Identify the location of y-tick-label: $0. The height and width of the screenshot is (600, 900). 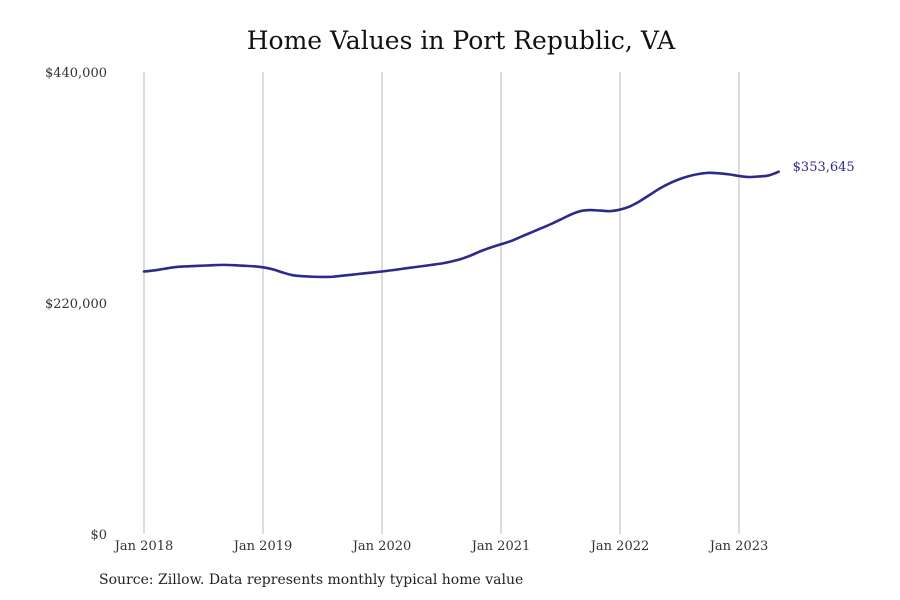
(98, 535).